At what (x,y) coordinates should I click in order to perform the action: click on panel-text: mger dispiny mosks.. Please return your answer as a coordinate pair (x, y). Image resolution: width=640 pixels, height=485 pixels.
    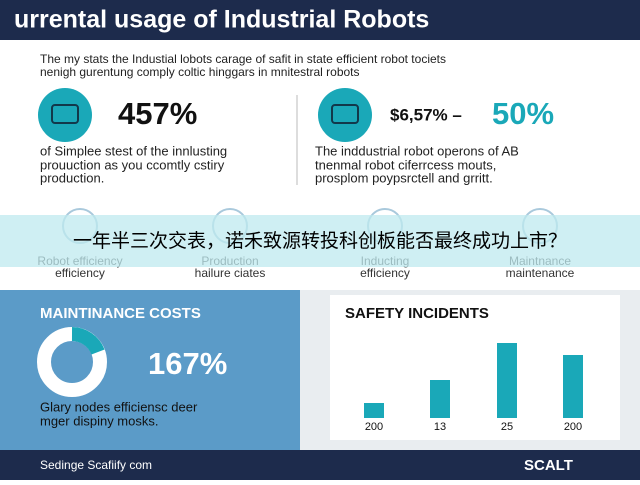
    Looking at the image, I should click on (99, 420).